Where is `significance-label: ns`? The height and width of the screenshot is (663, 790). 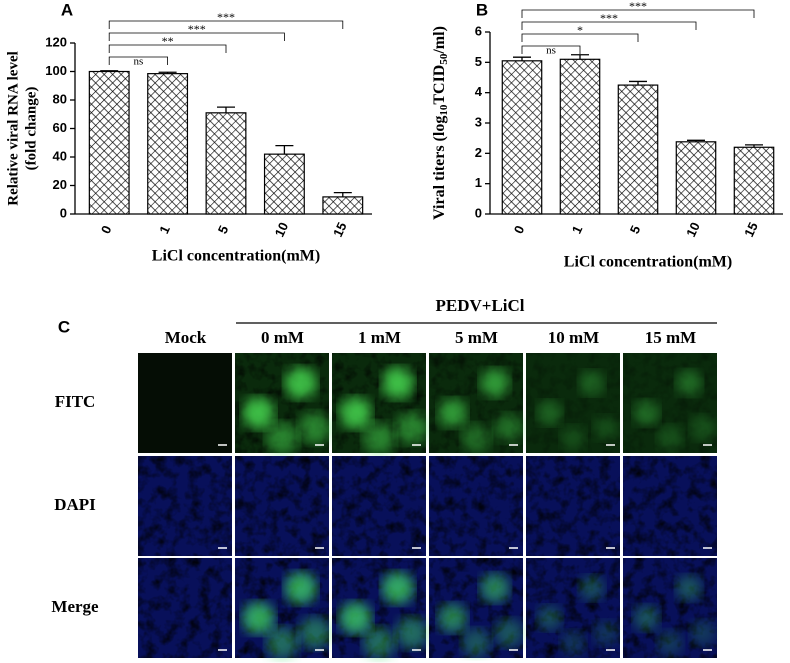
significance-label: ns is located at coordinates (139, 62).